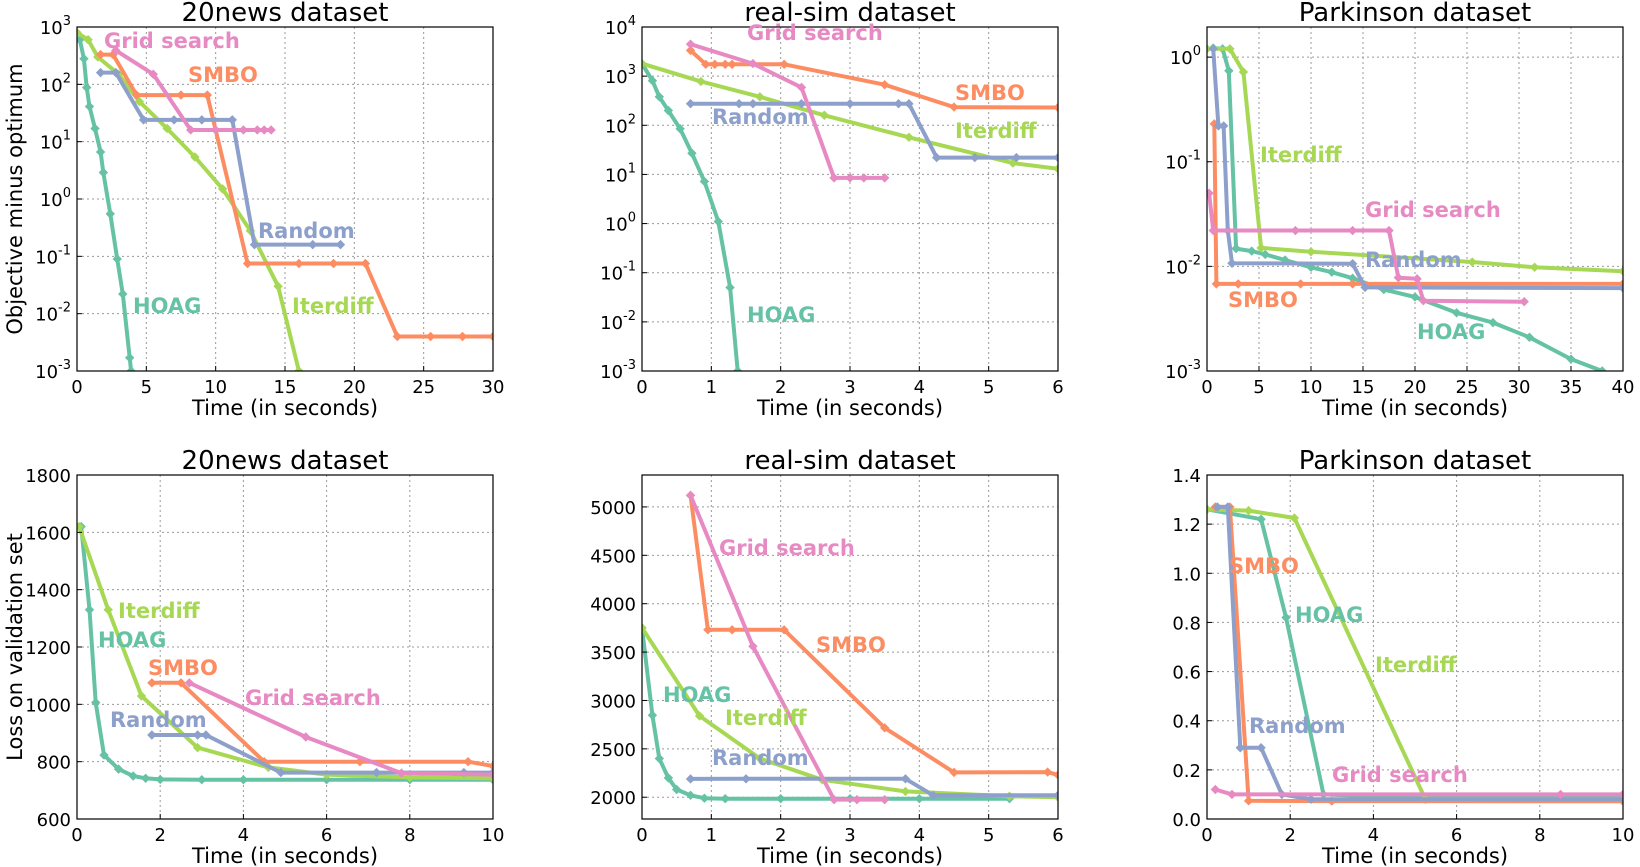 The width and height of the screenshot is (1640, 867). Describe the element at coordinates (632, 119) in the screenshot. I see `tick-exponent: 2` at that location.